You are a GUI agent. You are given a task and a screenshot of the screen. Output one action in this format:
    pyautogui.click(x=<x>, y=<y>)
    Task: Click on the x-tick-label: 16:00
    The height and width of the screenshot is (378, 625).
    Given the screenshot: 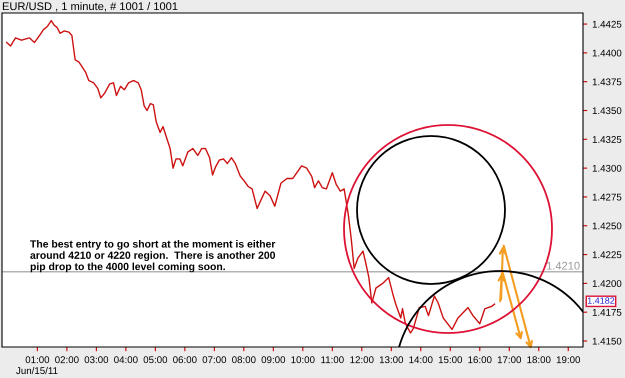 What is the action you would take?
    pyautogui.click(x=480, y=360)
    